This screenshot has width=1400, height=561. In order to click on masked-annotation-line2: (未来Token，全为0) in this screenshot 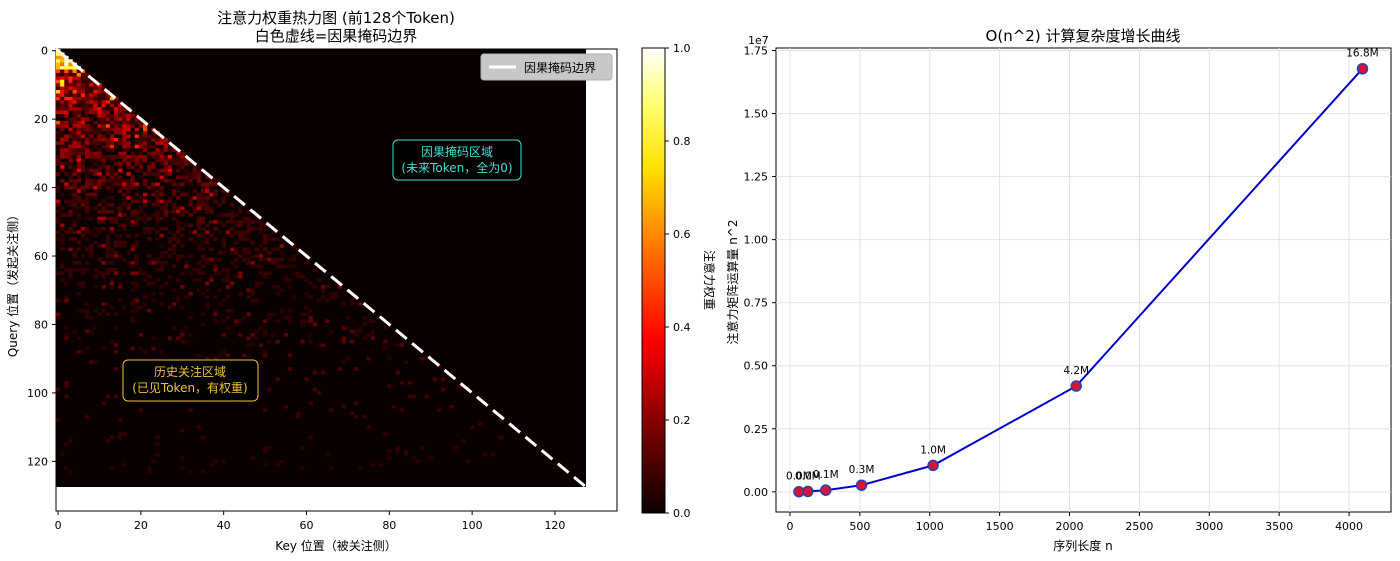, I will do `click(456, 167)`.